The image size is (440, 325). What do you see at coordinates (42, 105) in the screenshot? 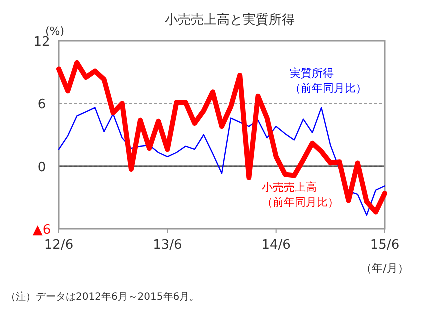
I see `y-tick-label: 6` at bounding box center [42, 105].